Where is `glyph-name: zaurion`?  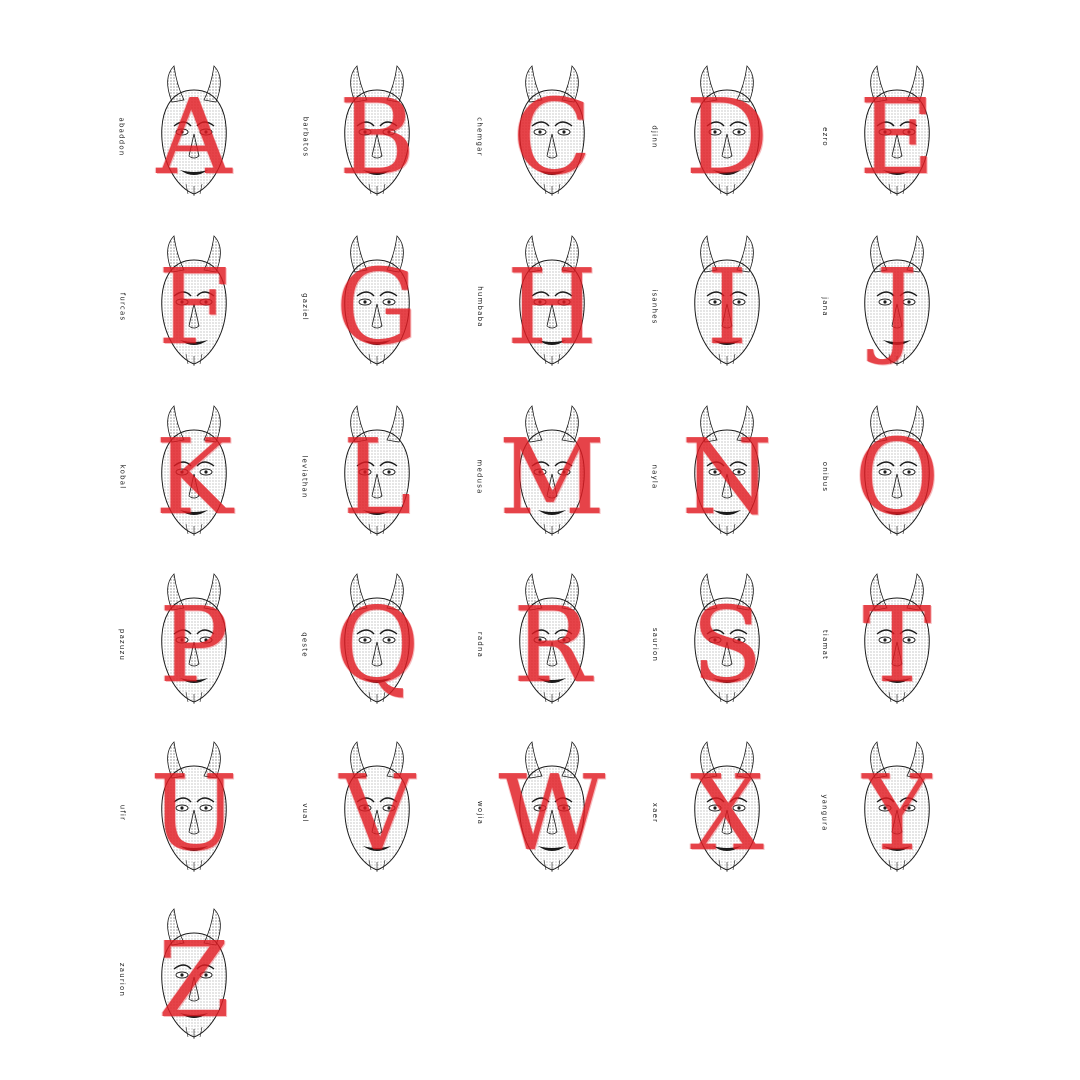 glyph-name: zaurion is located at coordinates (122, 980).